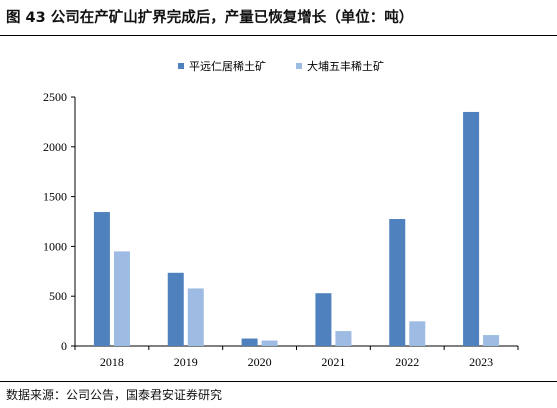 The width and height of the screenshot is (557, 408). Describe the element at coordinates (260, 362) in the screenshot. I see `x-tick-label: 2020` at that location.